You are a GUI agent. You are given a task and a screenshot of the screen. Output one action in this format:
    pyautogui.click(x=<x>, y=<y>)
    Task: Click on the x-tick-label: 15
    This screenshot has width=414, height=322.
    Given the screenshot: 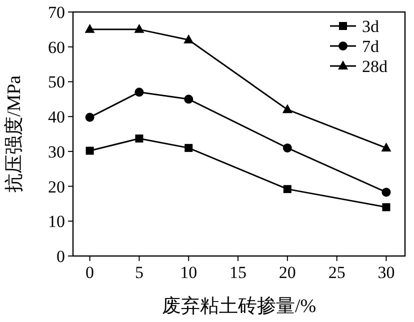 What is the action you would take?
    pyautogui.click(x=238, y=272)
    